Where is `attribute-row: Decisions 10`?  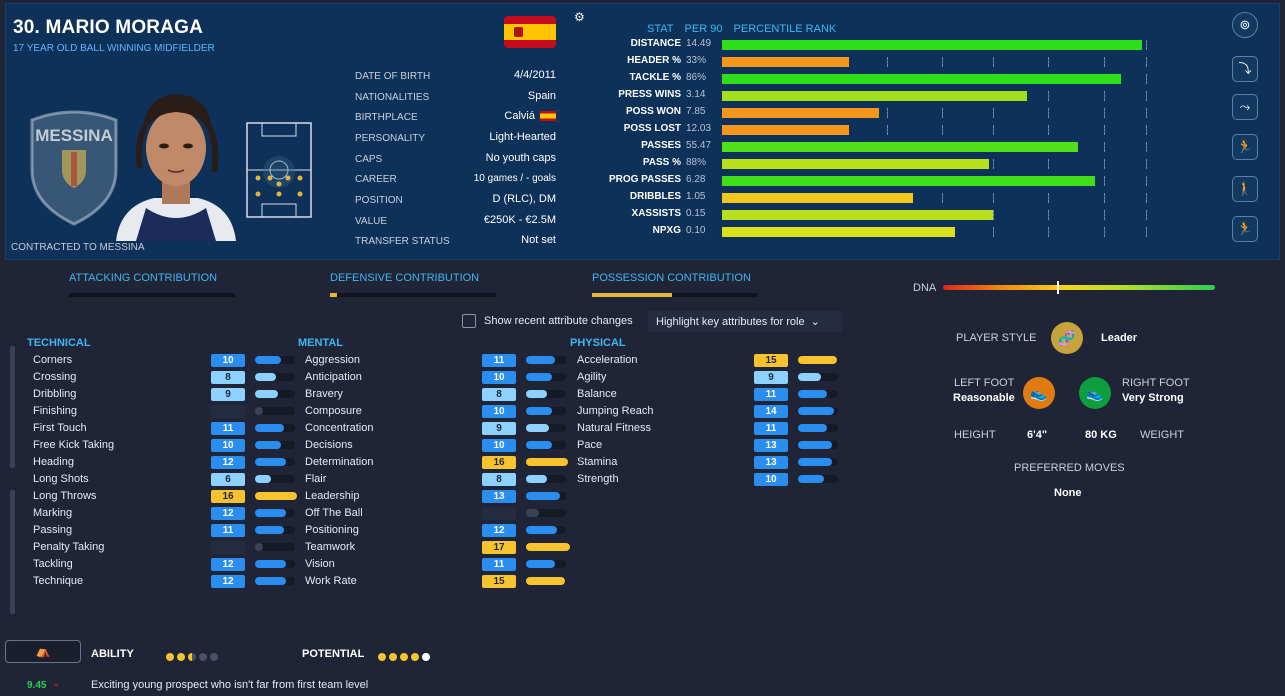
attribute-row: Decisions 10 is located at coordinates (455, 445).